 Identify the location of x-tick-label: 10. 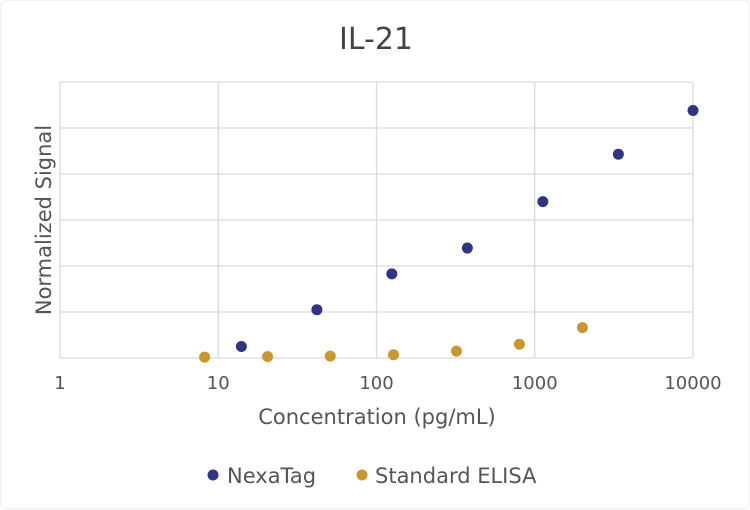
(218, 383).